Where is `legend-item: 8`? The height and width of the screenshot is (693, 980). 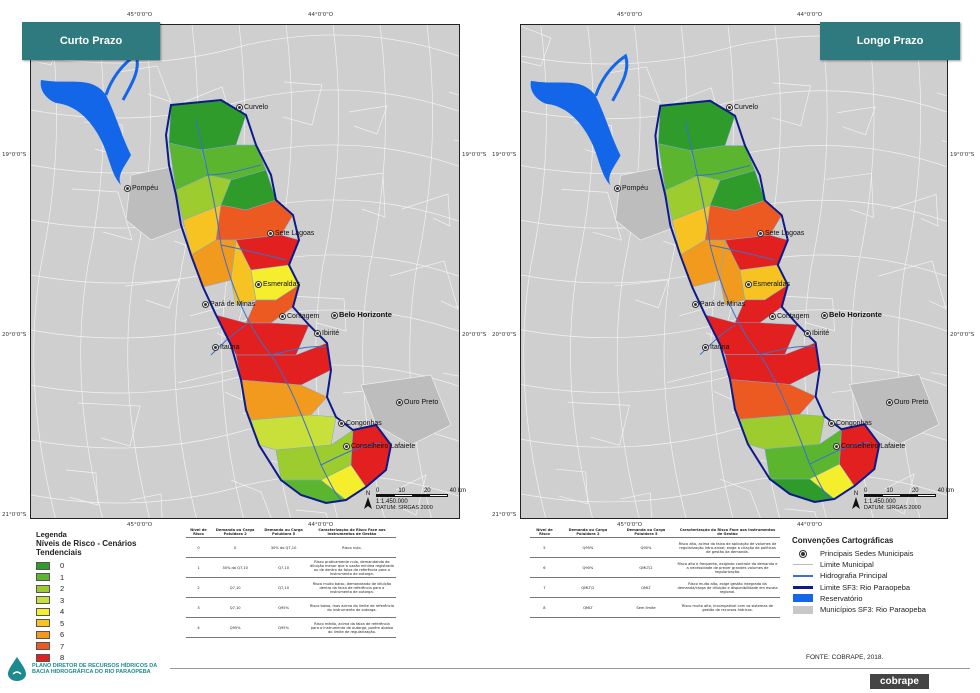 legend-item: 8 is located at coordinates (106, 658).